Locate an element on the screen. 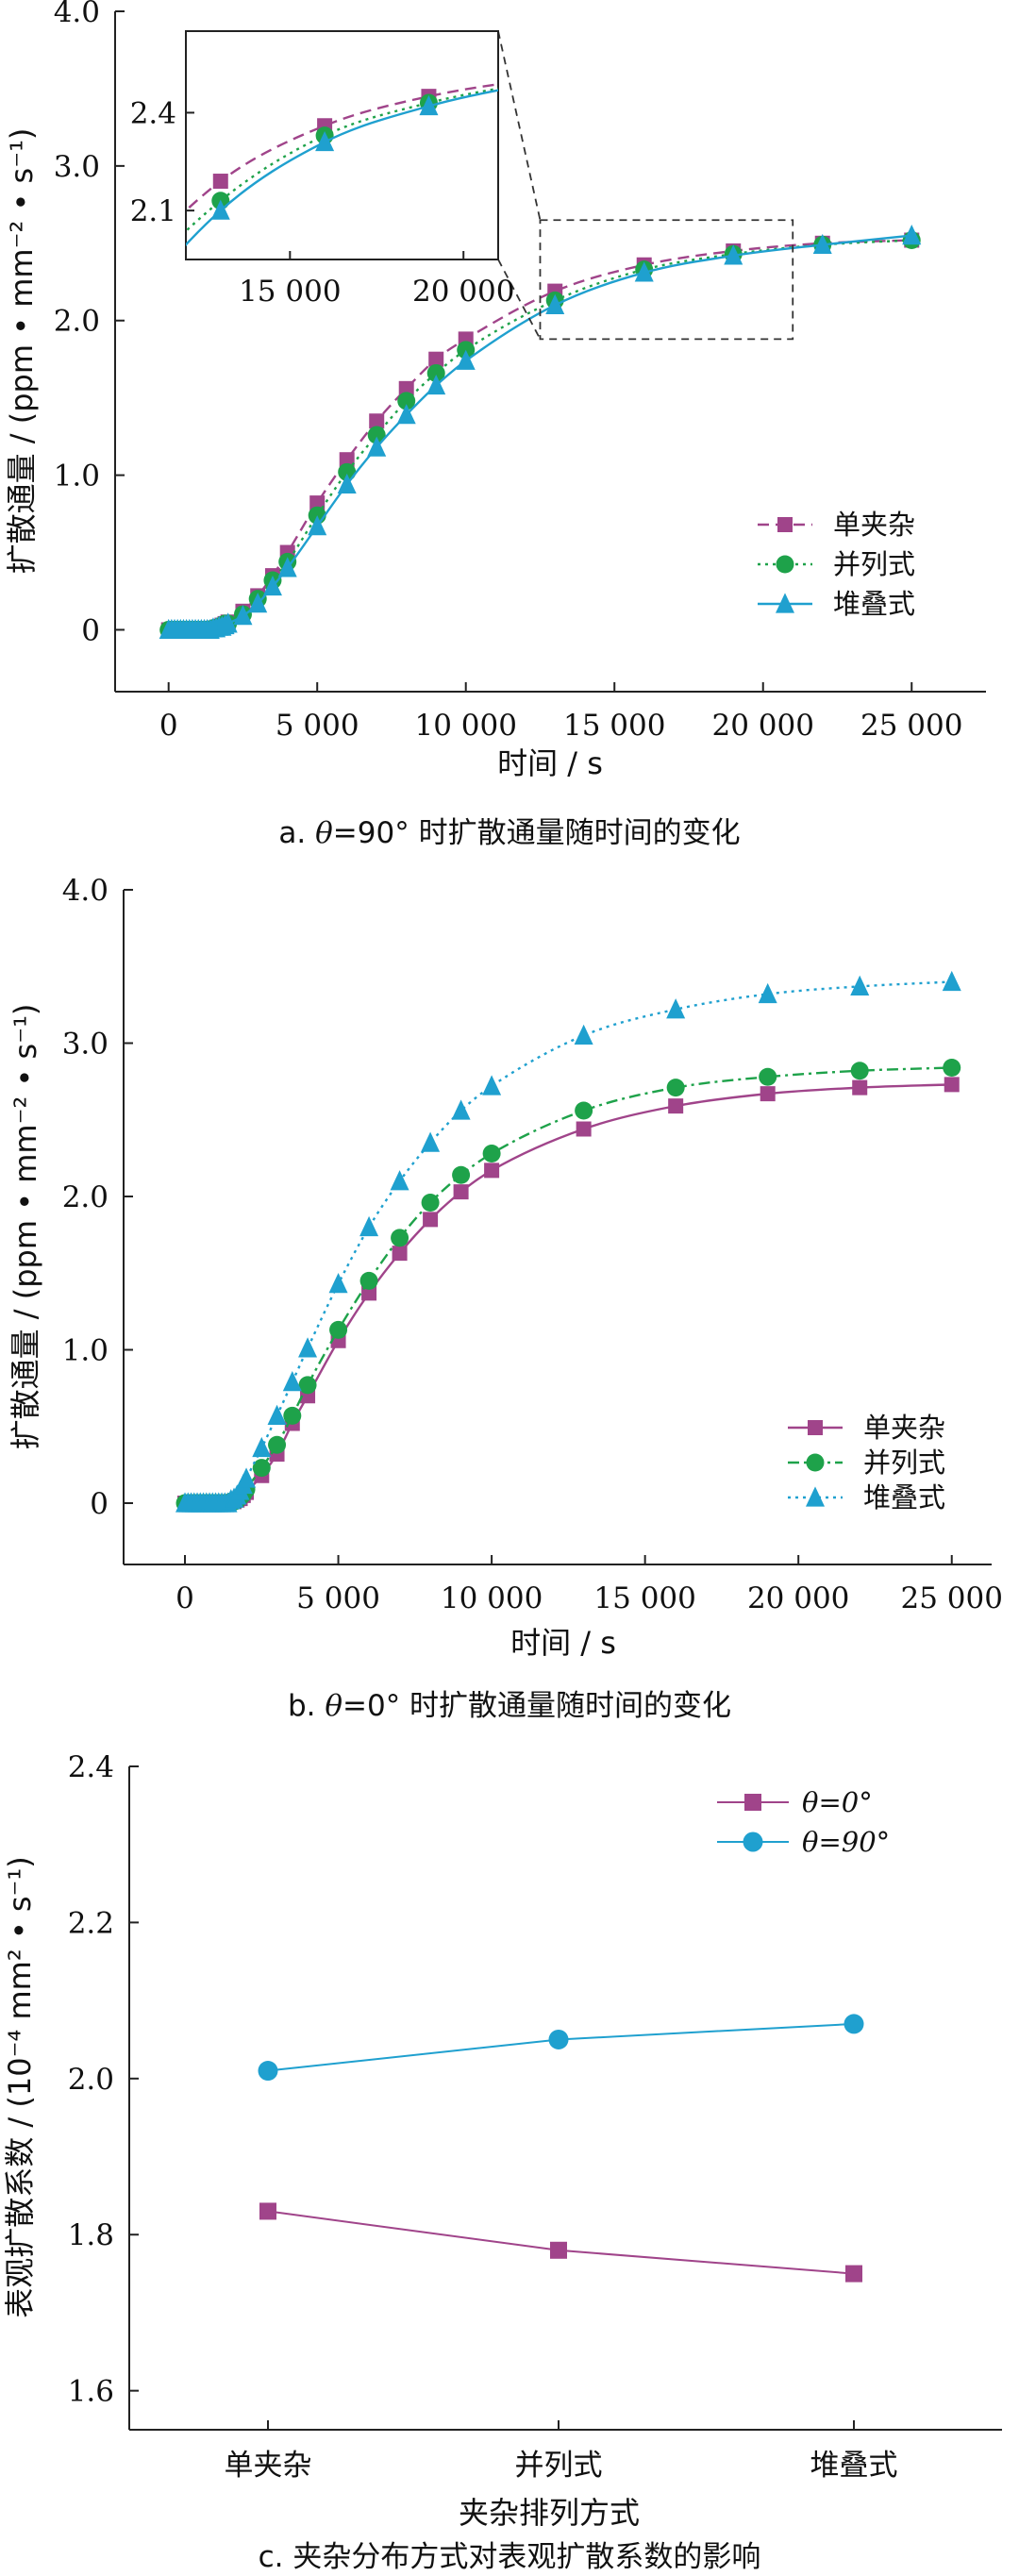  x-axis-title: 时间 / s is located at coordinates (563, 1643).